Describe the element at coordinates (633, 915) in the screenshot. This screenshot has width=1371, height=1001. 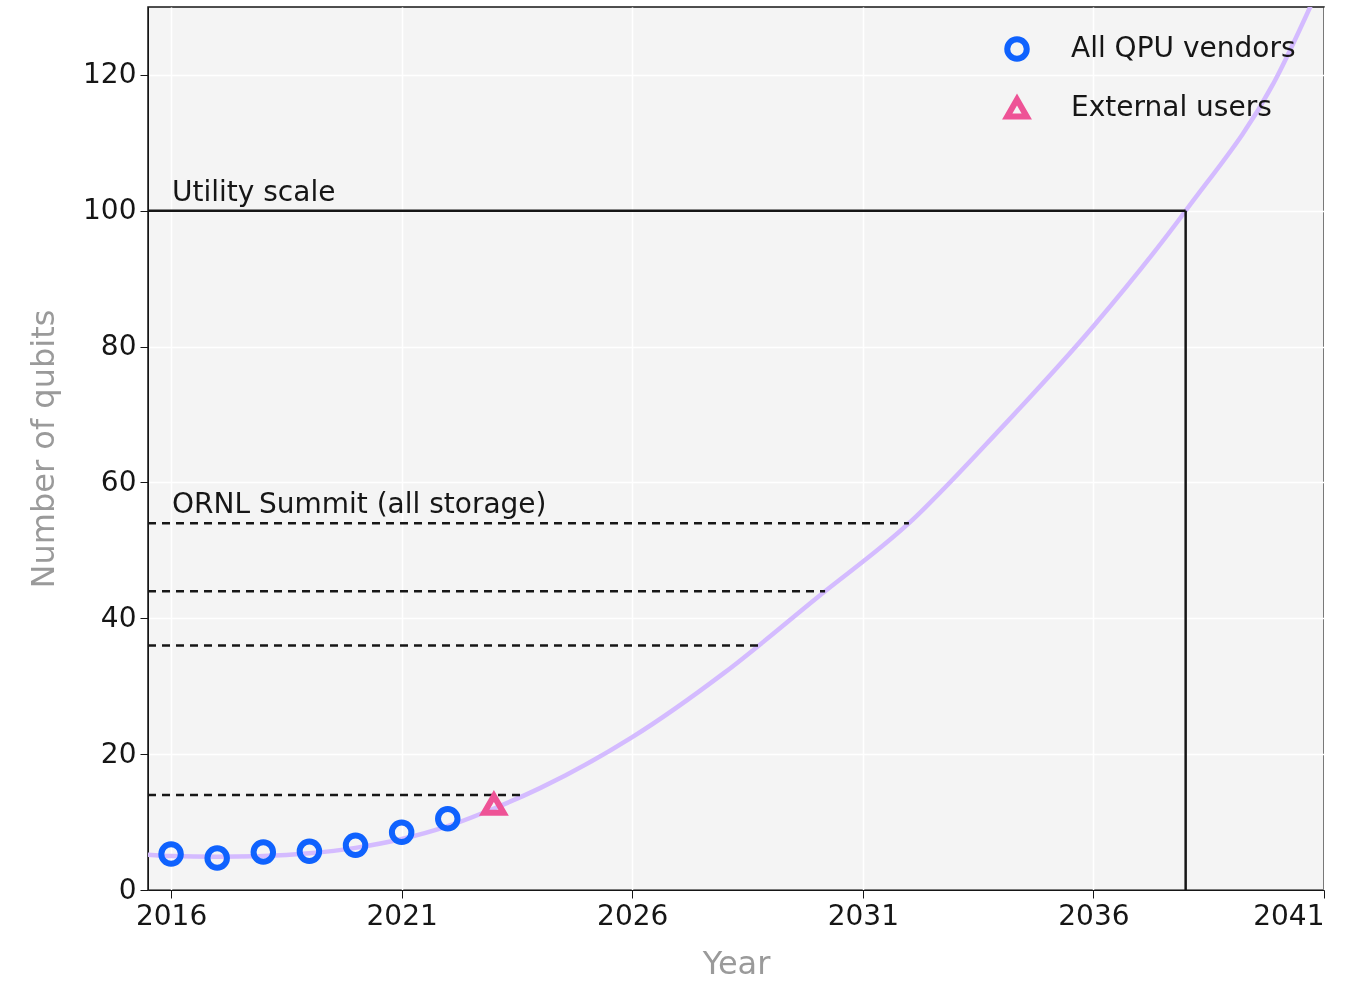
I see `x-tick-label: 2026` at that location.